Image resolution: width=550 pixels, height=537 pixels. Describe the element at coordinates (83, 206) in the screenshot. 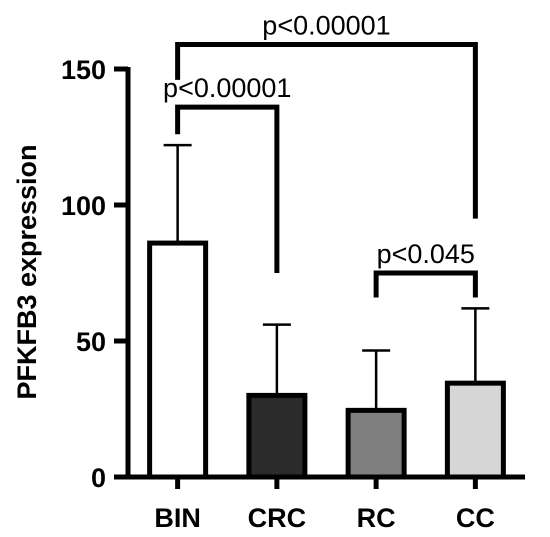

I see `y-tick-label: 100` at that location.